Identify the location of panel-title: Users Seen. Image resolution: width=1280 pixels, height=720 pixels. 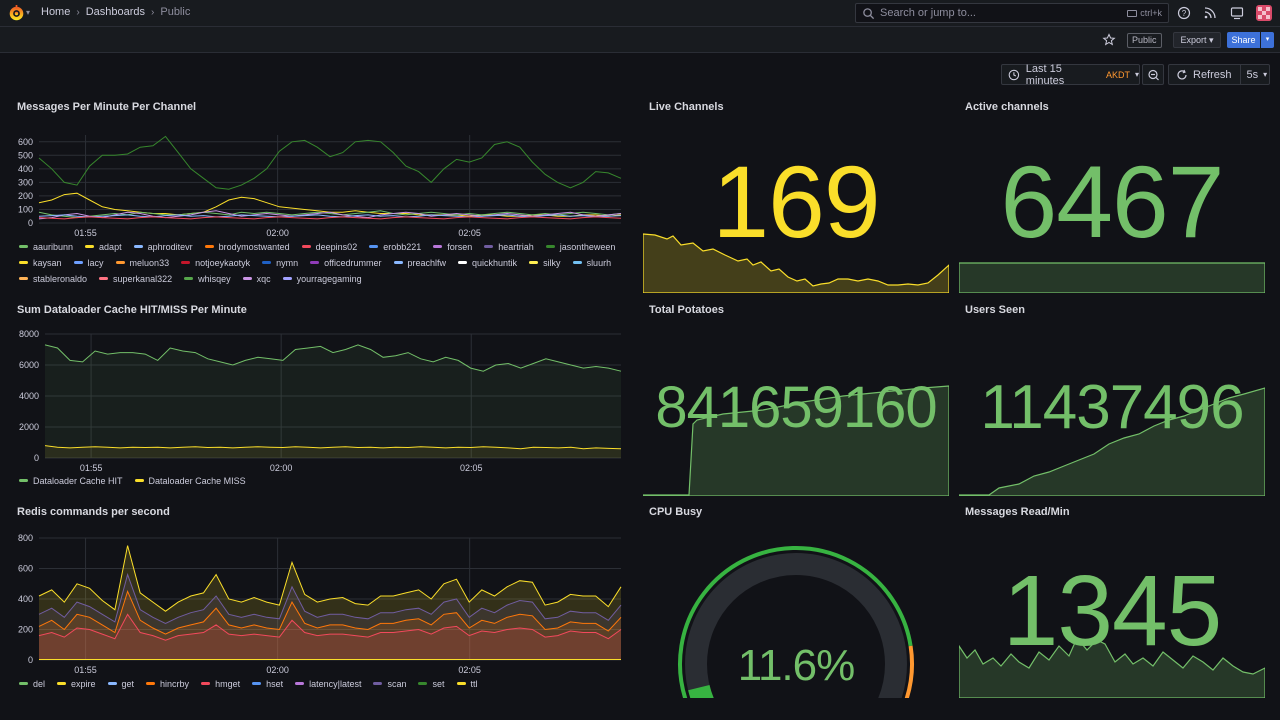
(995, 310).